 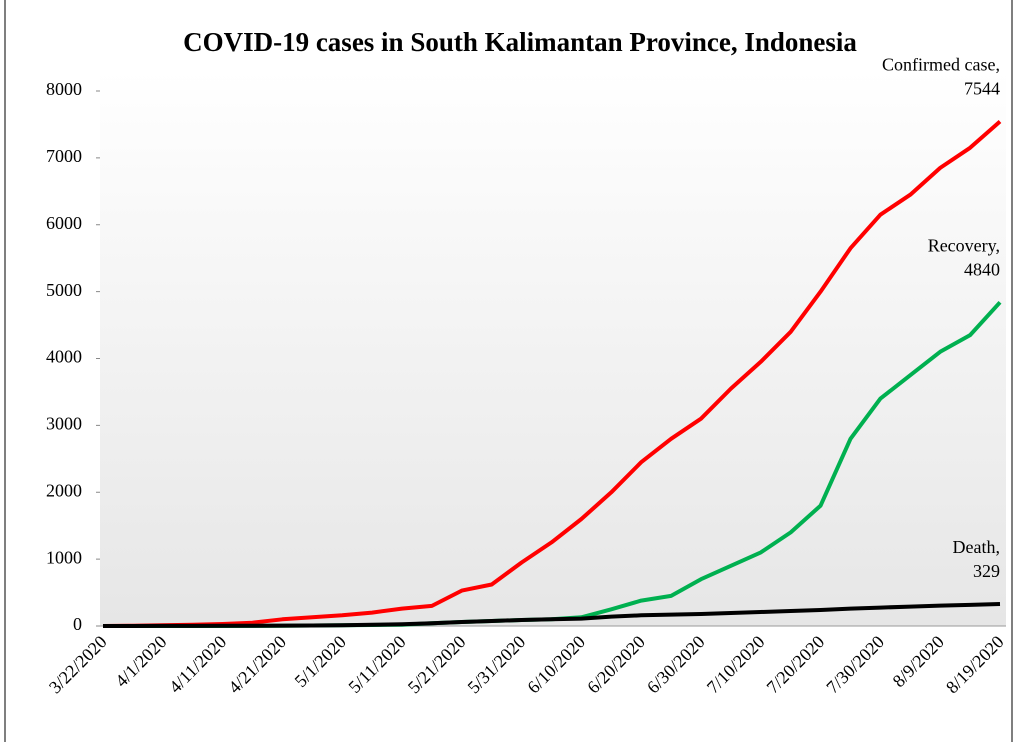 What do you see at coordinates (976, 547) in the screenshot?
I see `series-label: Death,` at bounding box center [976, 547].